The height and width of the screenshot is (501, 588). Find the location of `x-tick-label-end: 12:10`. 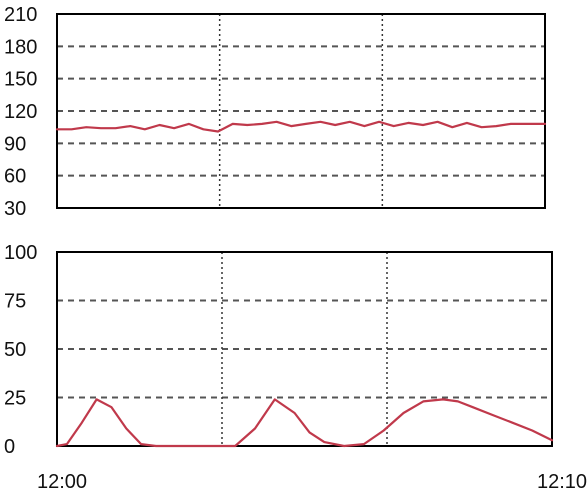

x-tick-label-end: 12:10 is located at coordinates (562, 482).